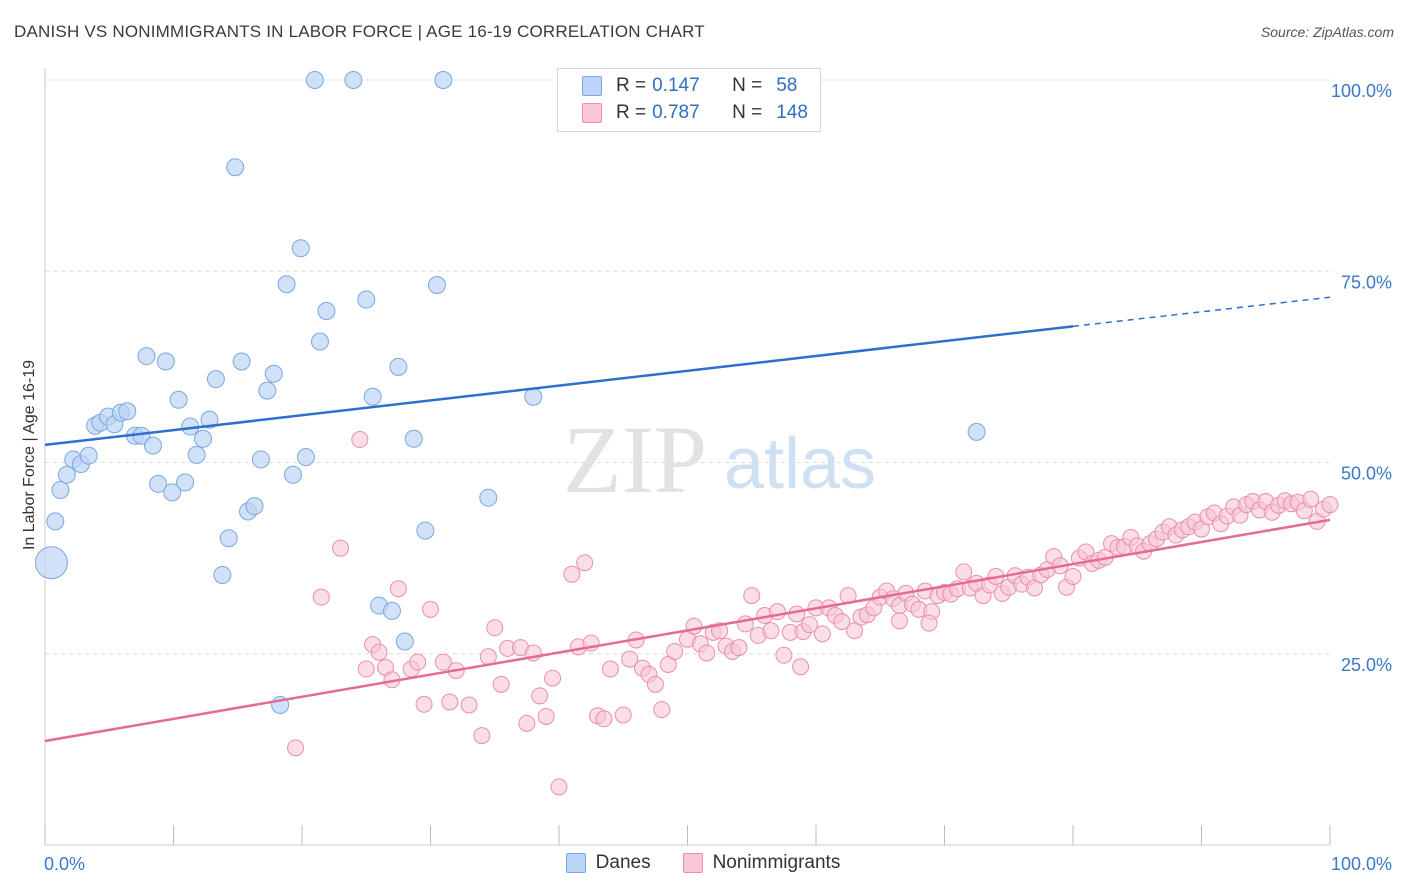  What do you see at coordinates (1327, 32) in the screenshot?
I see `source-label: Source: ZipAtlas.com` at bounding box center [1327, 32].